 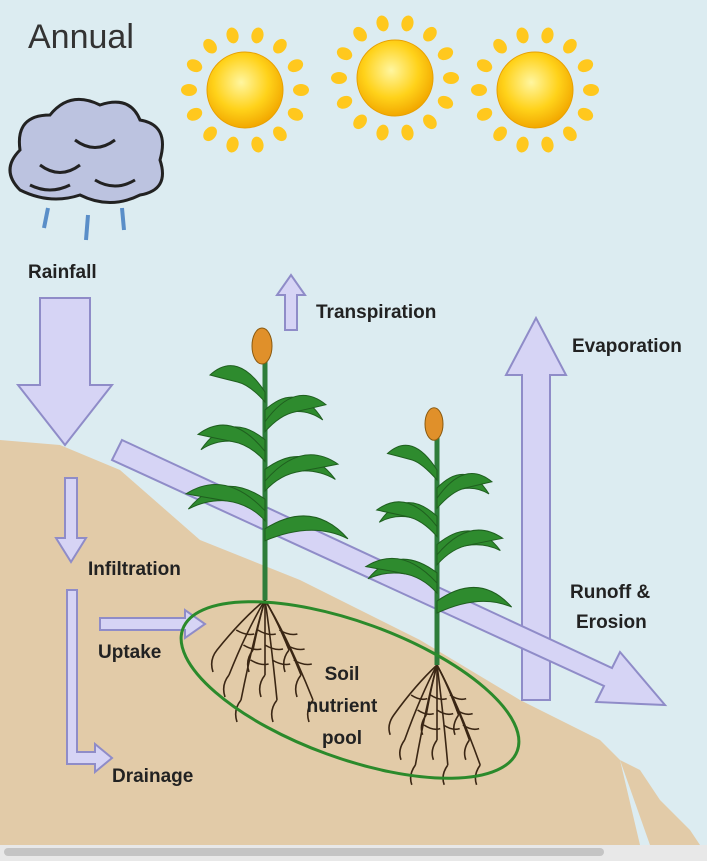 What do you see at coordinates (153, 624) in the screenshot?
I see `uptake-arrow` at bounding box center [153, 624].